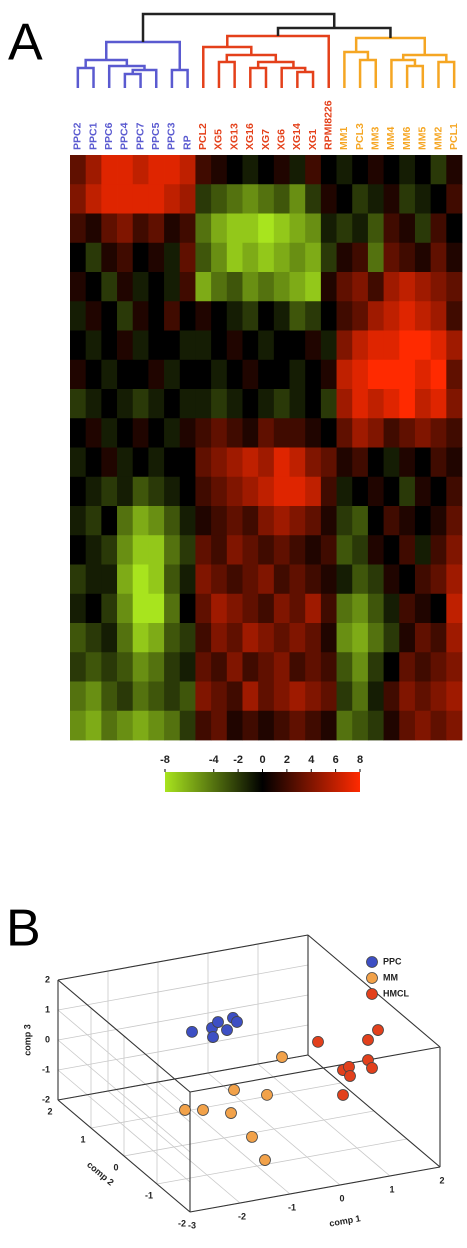 Image resolution: width=467 pixels, height=1248 pixels. I want to click on column-label: XG5, so click(219, 139).